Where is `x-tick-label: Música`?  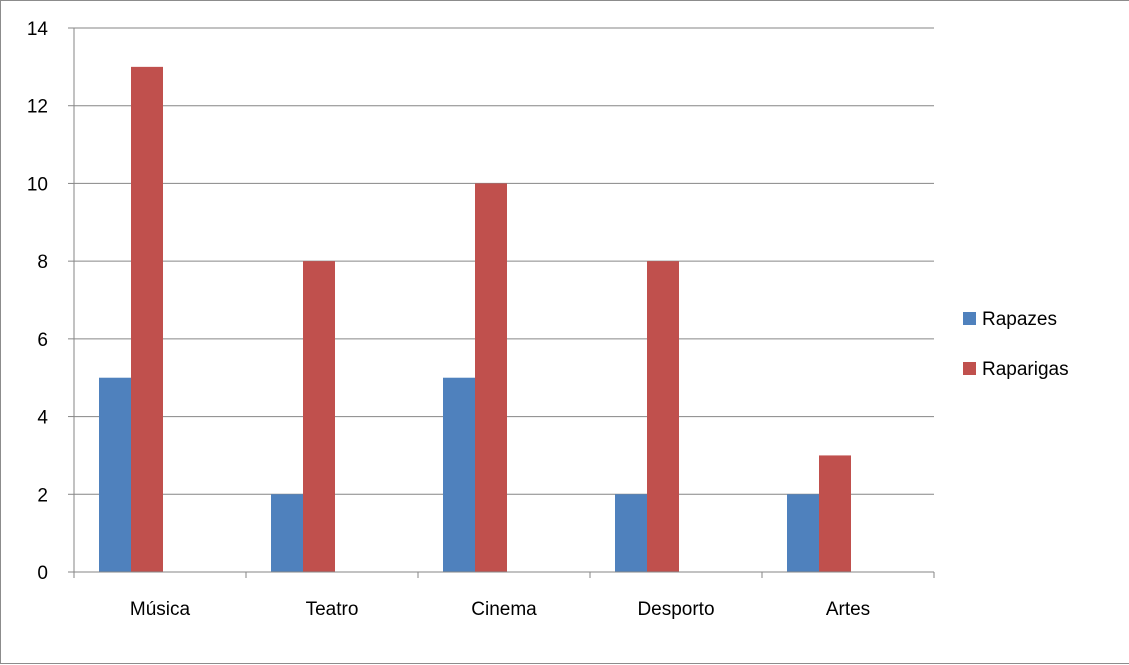
x-tick-label: Música is located at coordinates (160, 609).